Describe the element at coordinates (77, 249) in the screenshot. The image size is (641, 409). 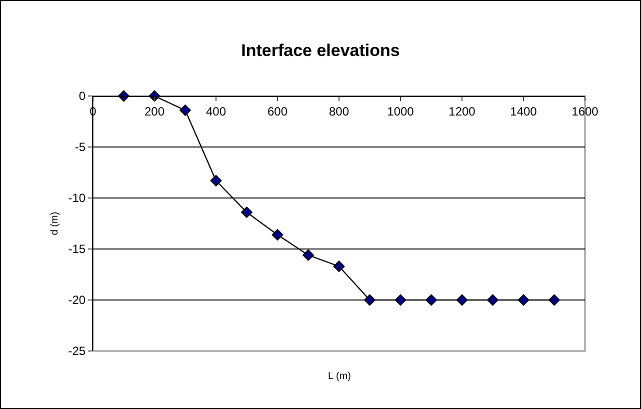
I see `y-tick-label: -15` at that location.